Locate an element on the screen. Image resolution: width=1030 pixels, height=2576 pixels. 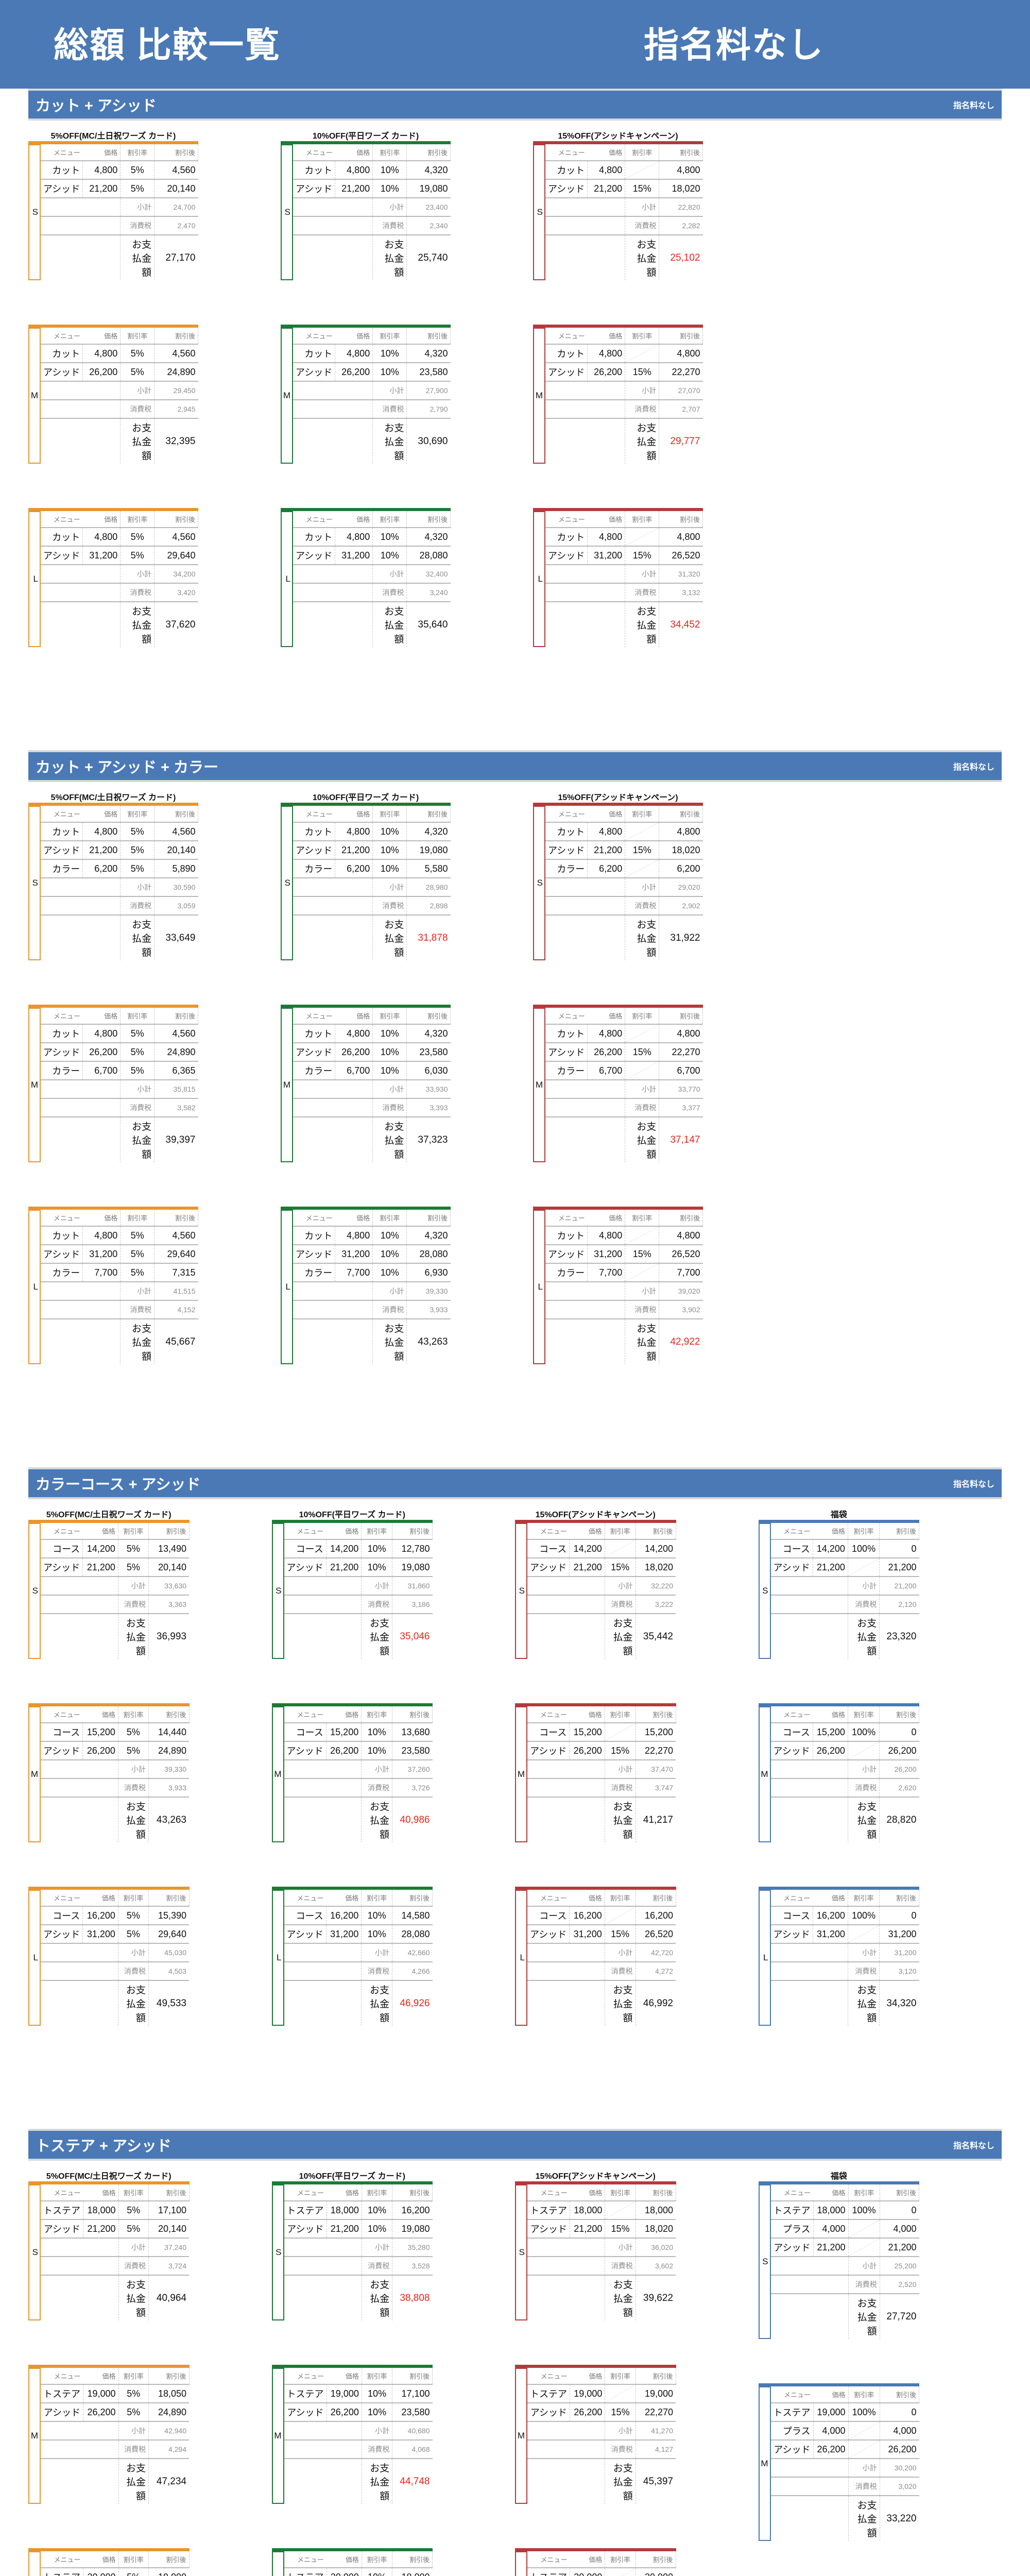
tax-value: 3,582 is located at coordinates (176, 1107).